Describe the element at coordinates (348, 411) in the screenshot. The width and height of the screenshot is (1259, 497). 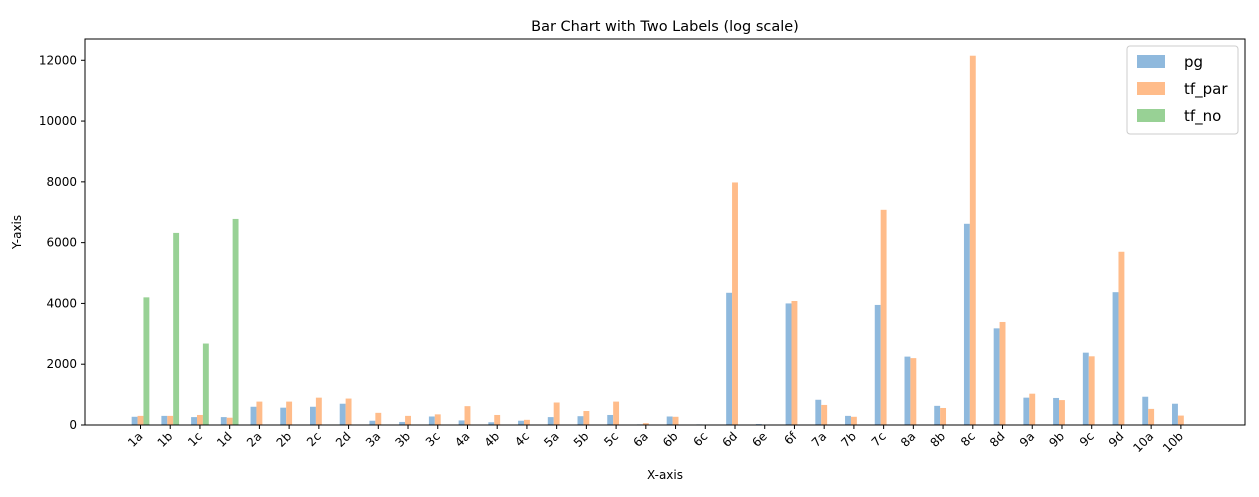
I see `bar-tf-par-2d` at that location.